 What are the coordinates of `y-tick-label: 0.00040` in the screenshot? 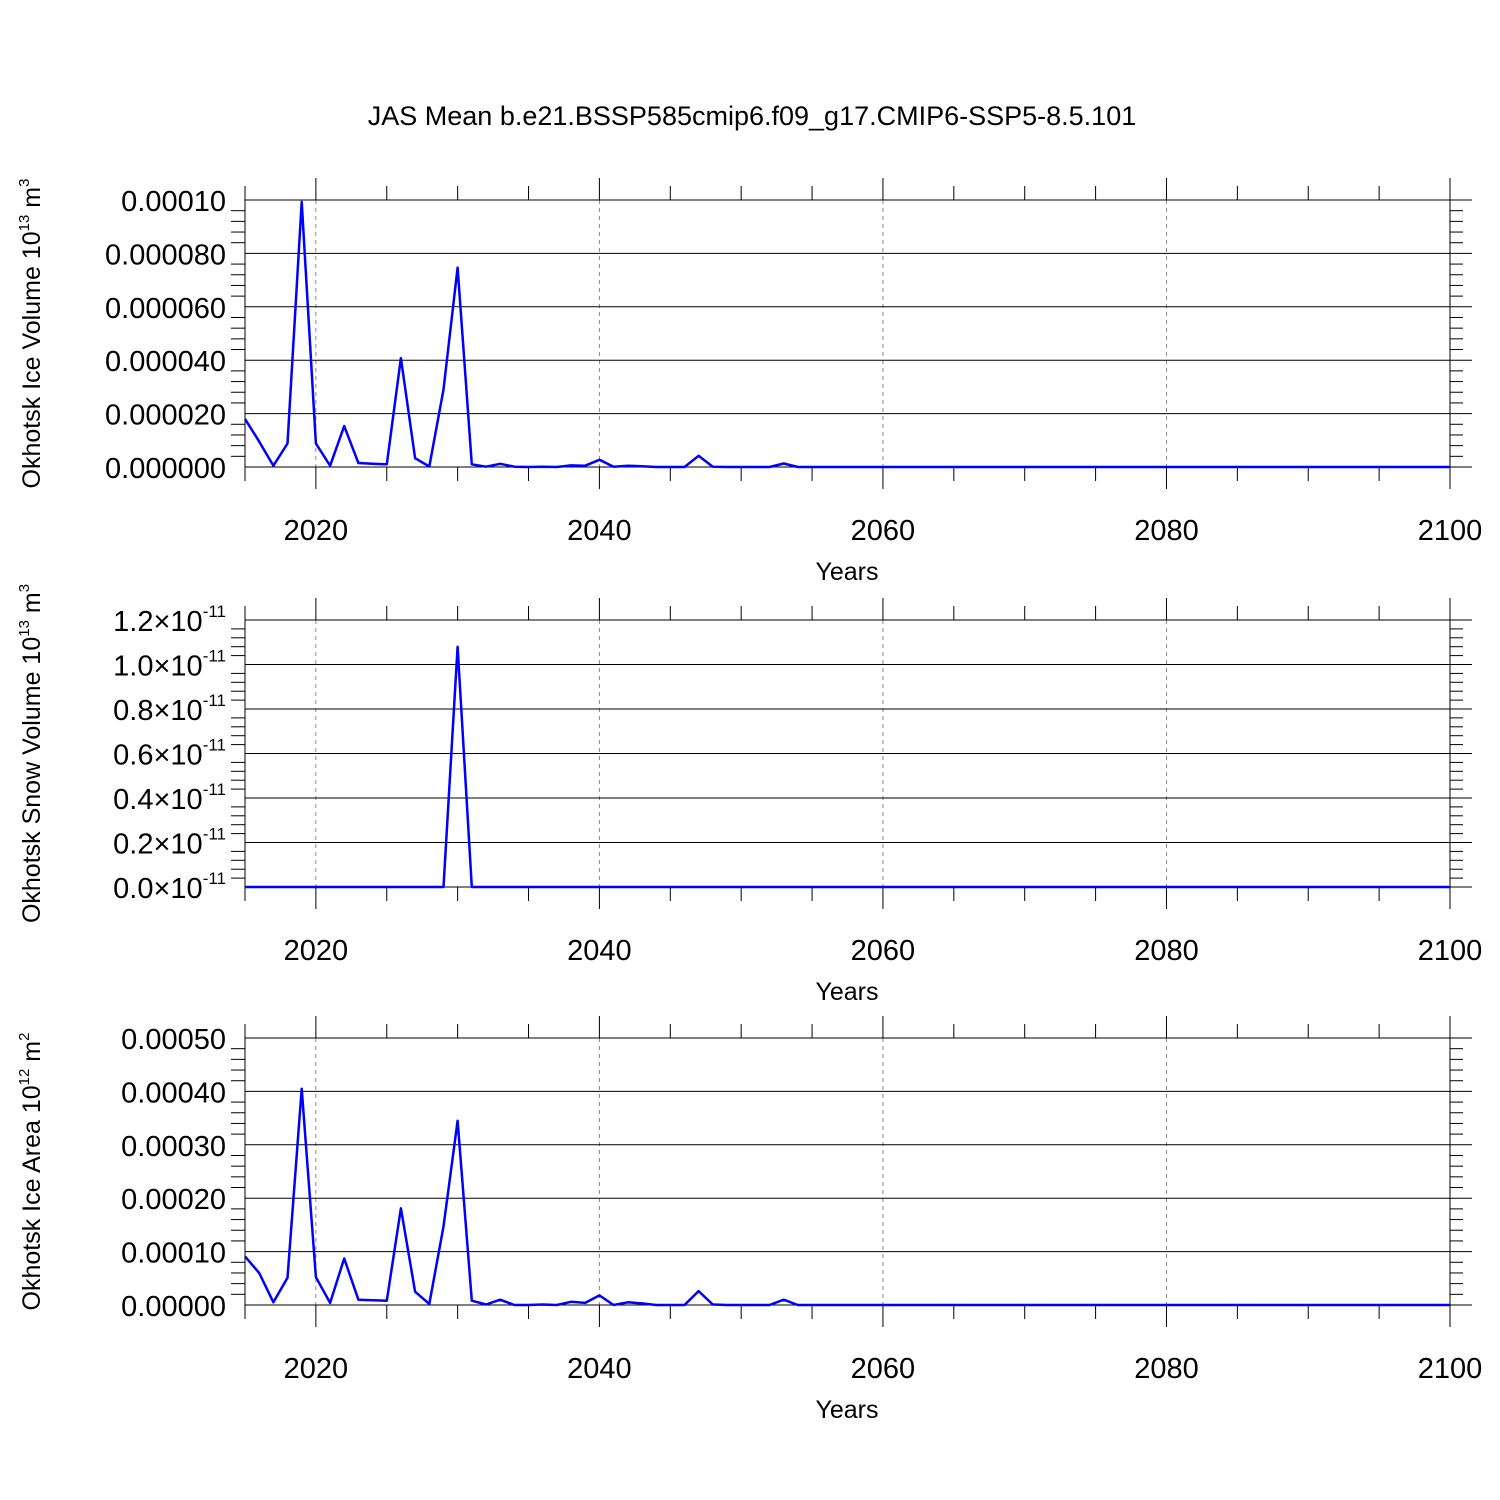 It's located at (173, 1093).